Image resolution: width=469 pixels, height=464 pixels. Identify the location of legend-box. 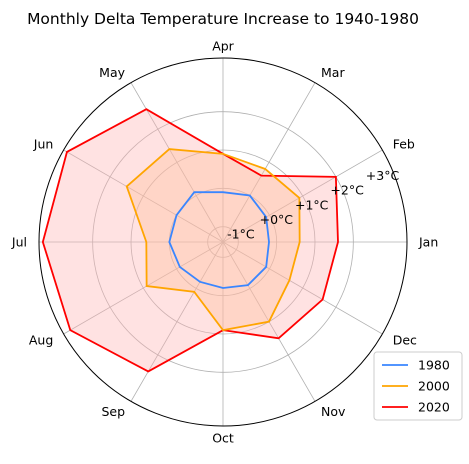
(418, 386).